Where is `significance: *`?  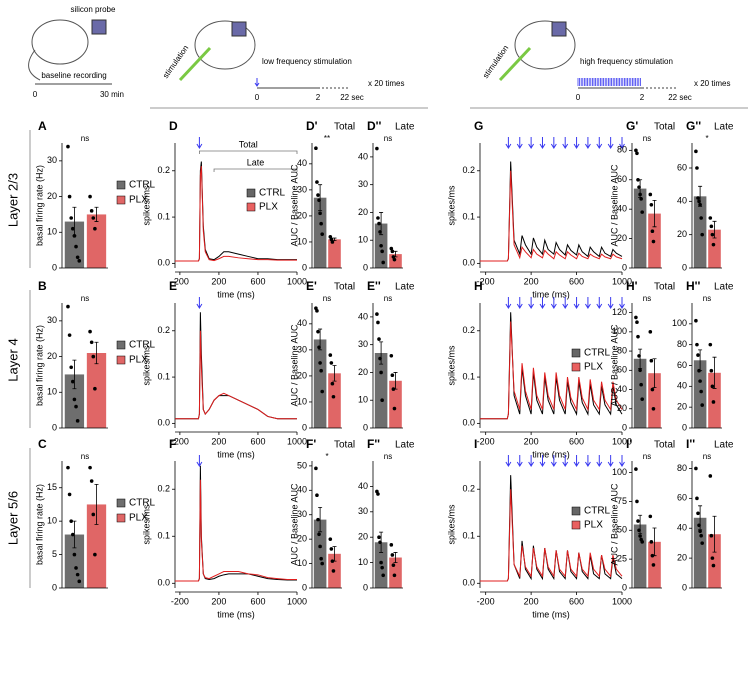 significance: * is located at coordinates (706, 138).